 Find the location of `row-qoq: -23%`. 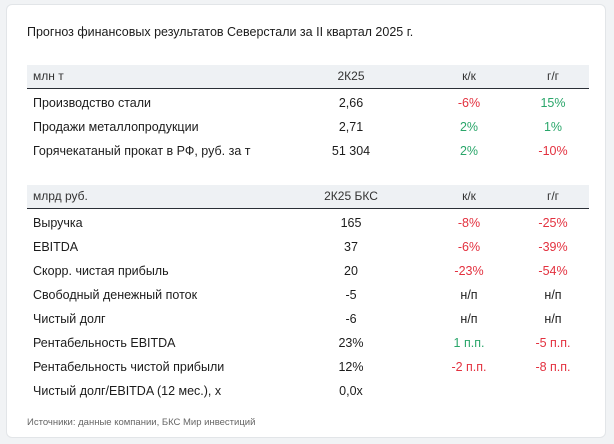

row-qoq: -23% is located at coordinates (469, 271).